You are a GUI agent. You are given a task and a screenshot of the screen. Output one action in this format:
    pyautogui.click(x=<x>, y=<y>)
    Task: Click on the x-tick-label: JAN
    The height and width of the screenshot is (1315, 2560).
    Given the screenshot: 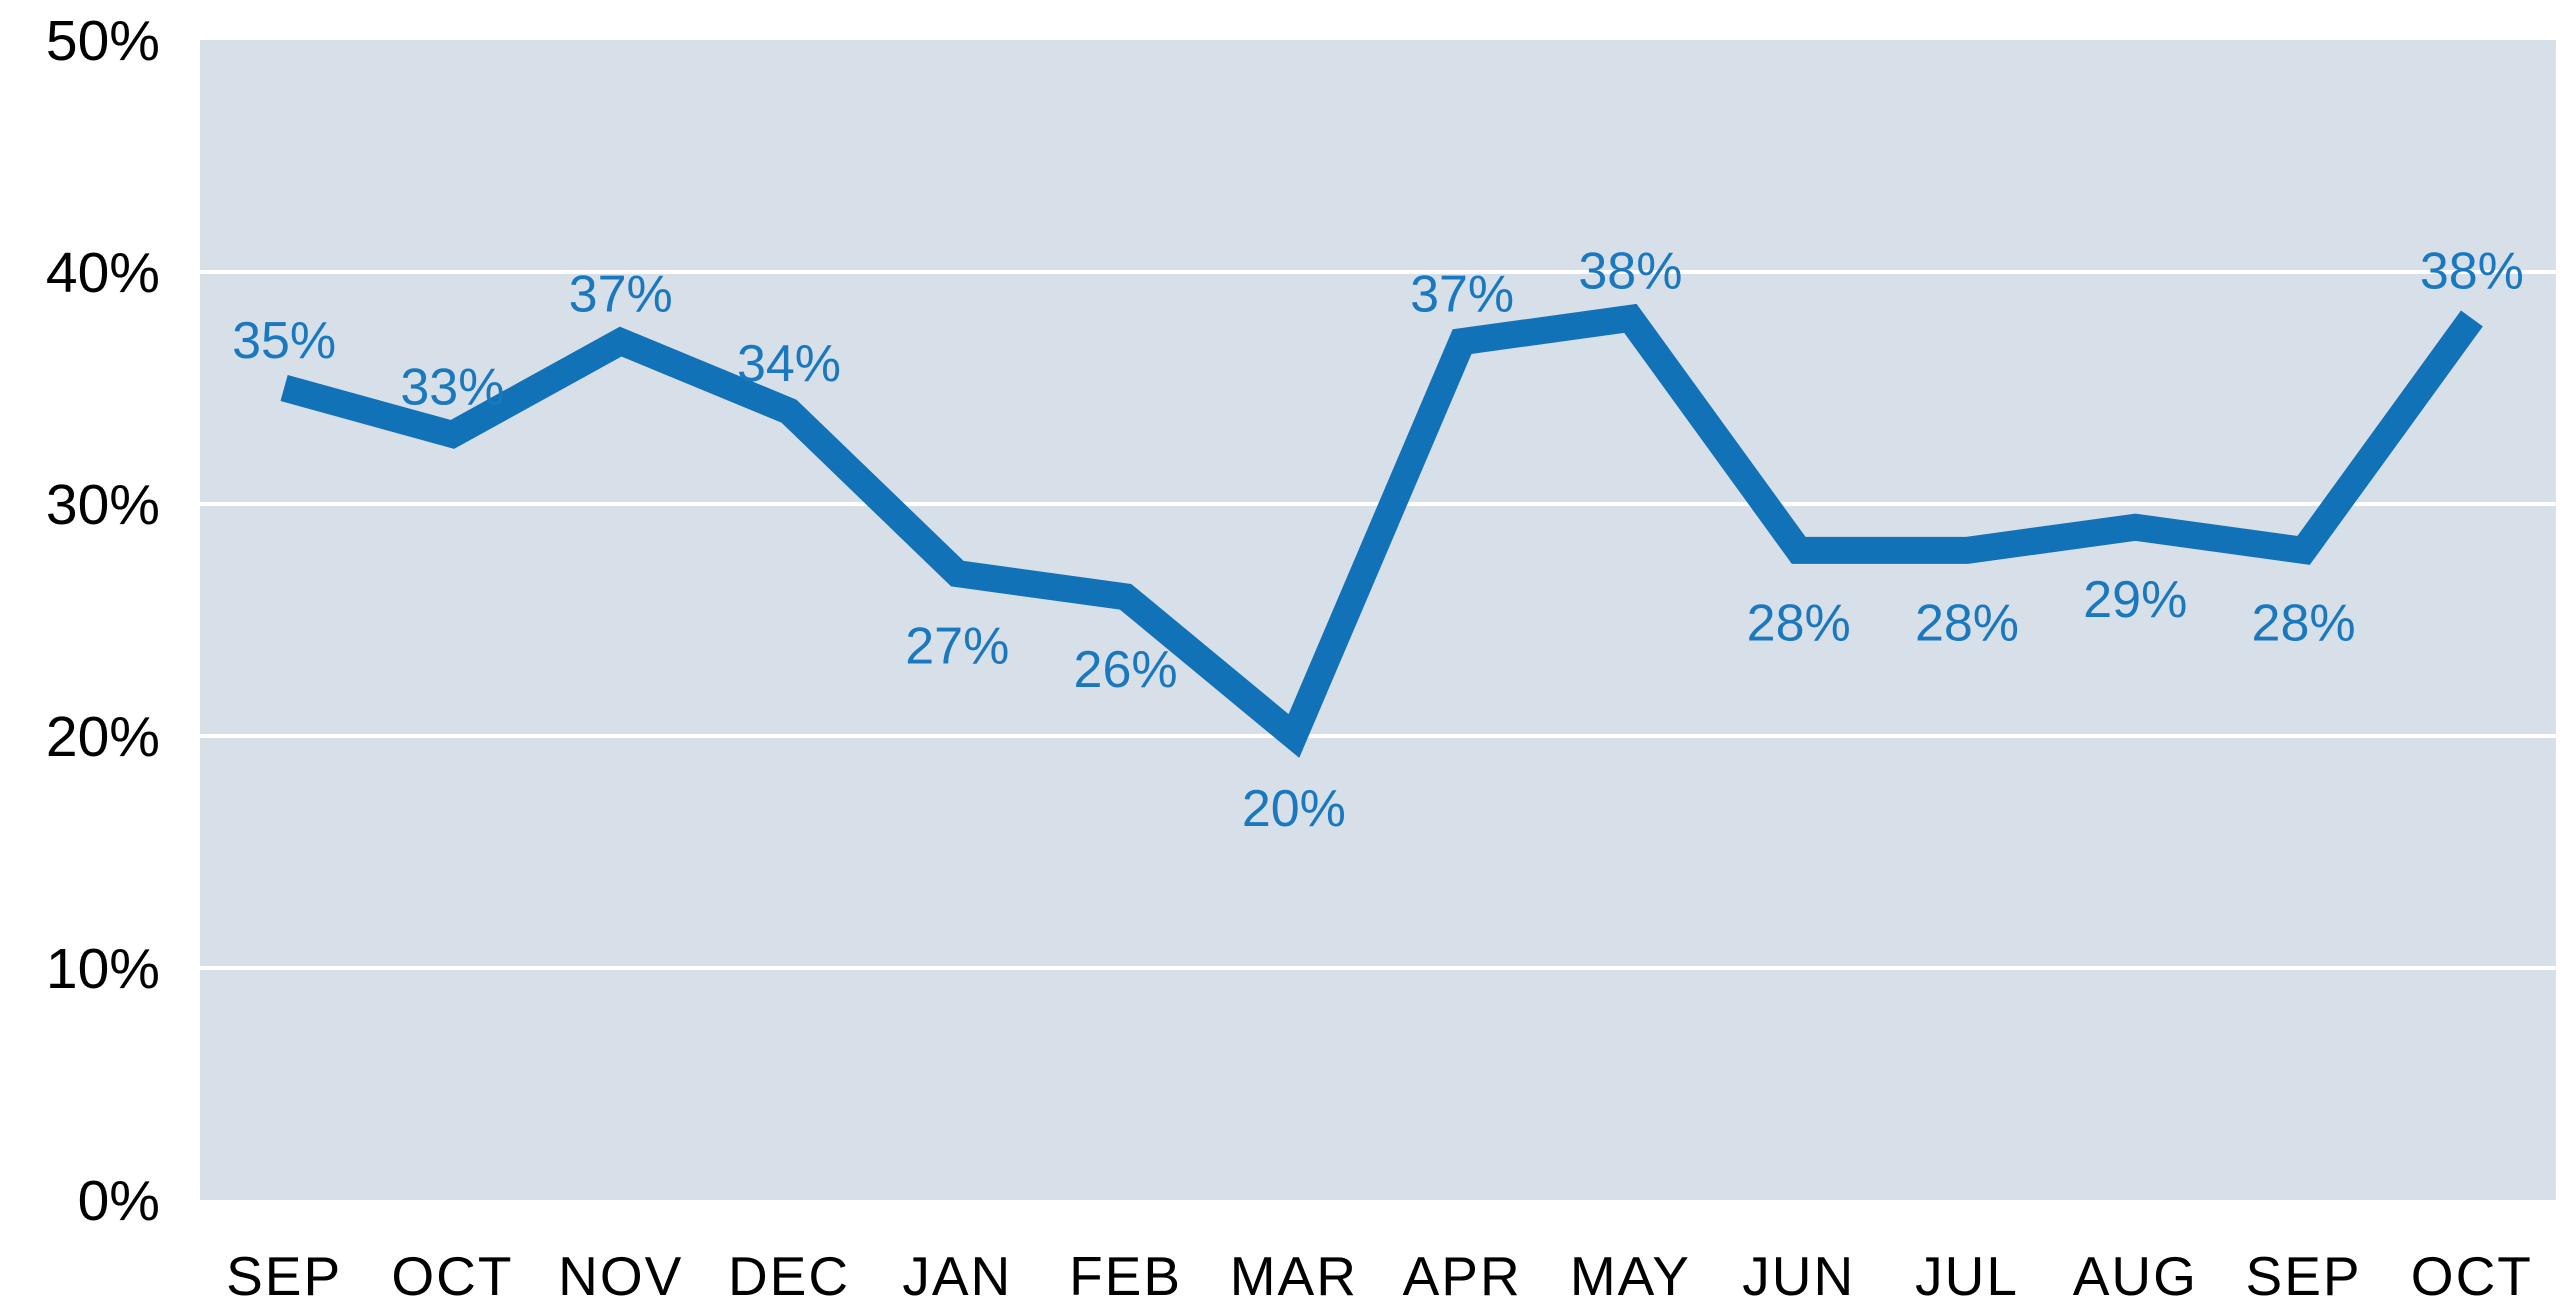 What is the action you would take?
    pyautogui.click(x=957, y=1276)
    